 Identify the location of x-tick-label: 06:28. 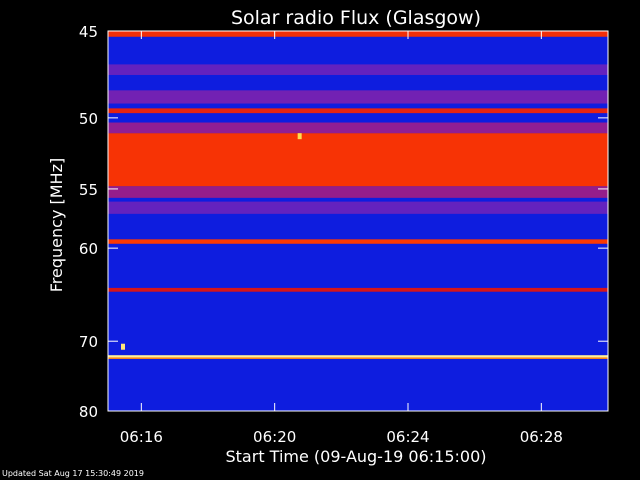
(541, 437).